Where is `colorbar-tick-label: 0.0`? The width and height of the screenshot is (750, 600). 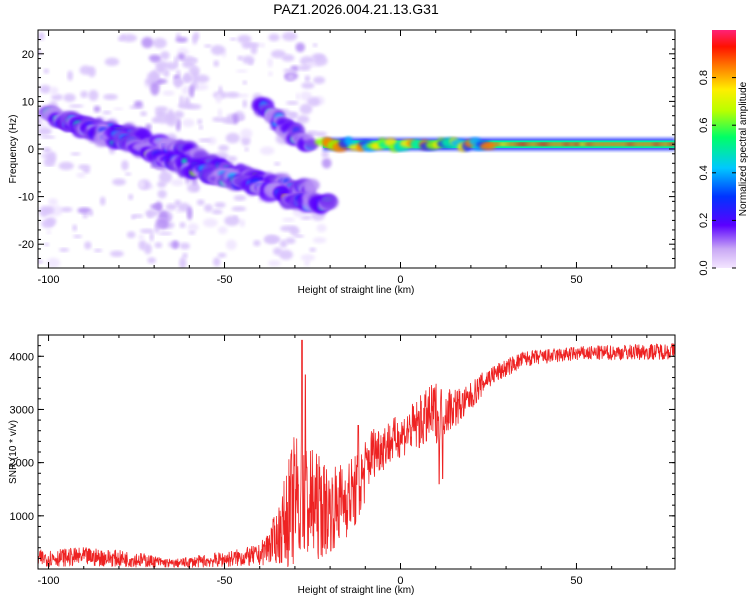
colorbar-tick-label: 0.0 is located at coordinates (704, 267).